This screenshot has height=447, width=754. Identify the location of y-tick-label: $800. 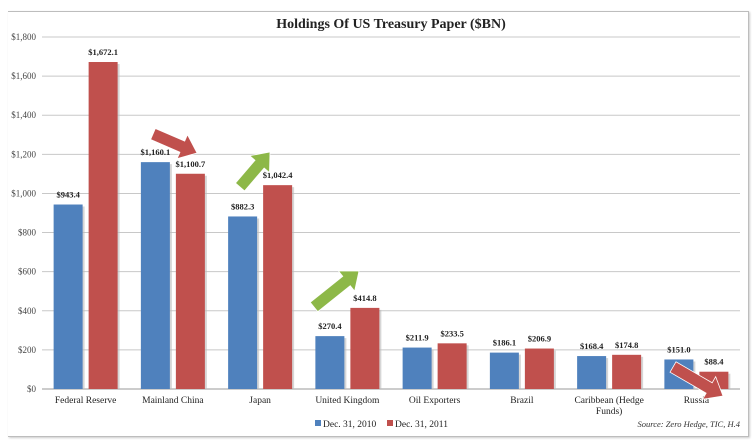
(27, 233).